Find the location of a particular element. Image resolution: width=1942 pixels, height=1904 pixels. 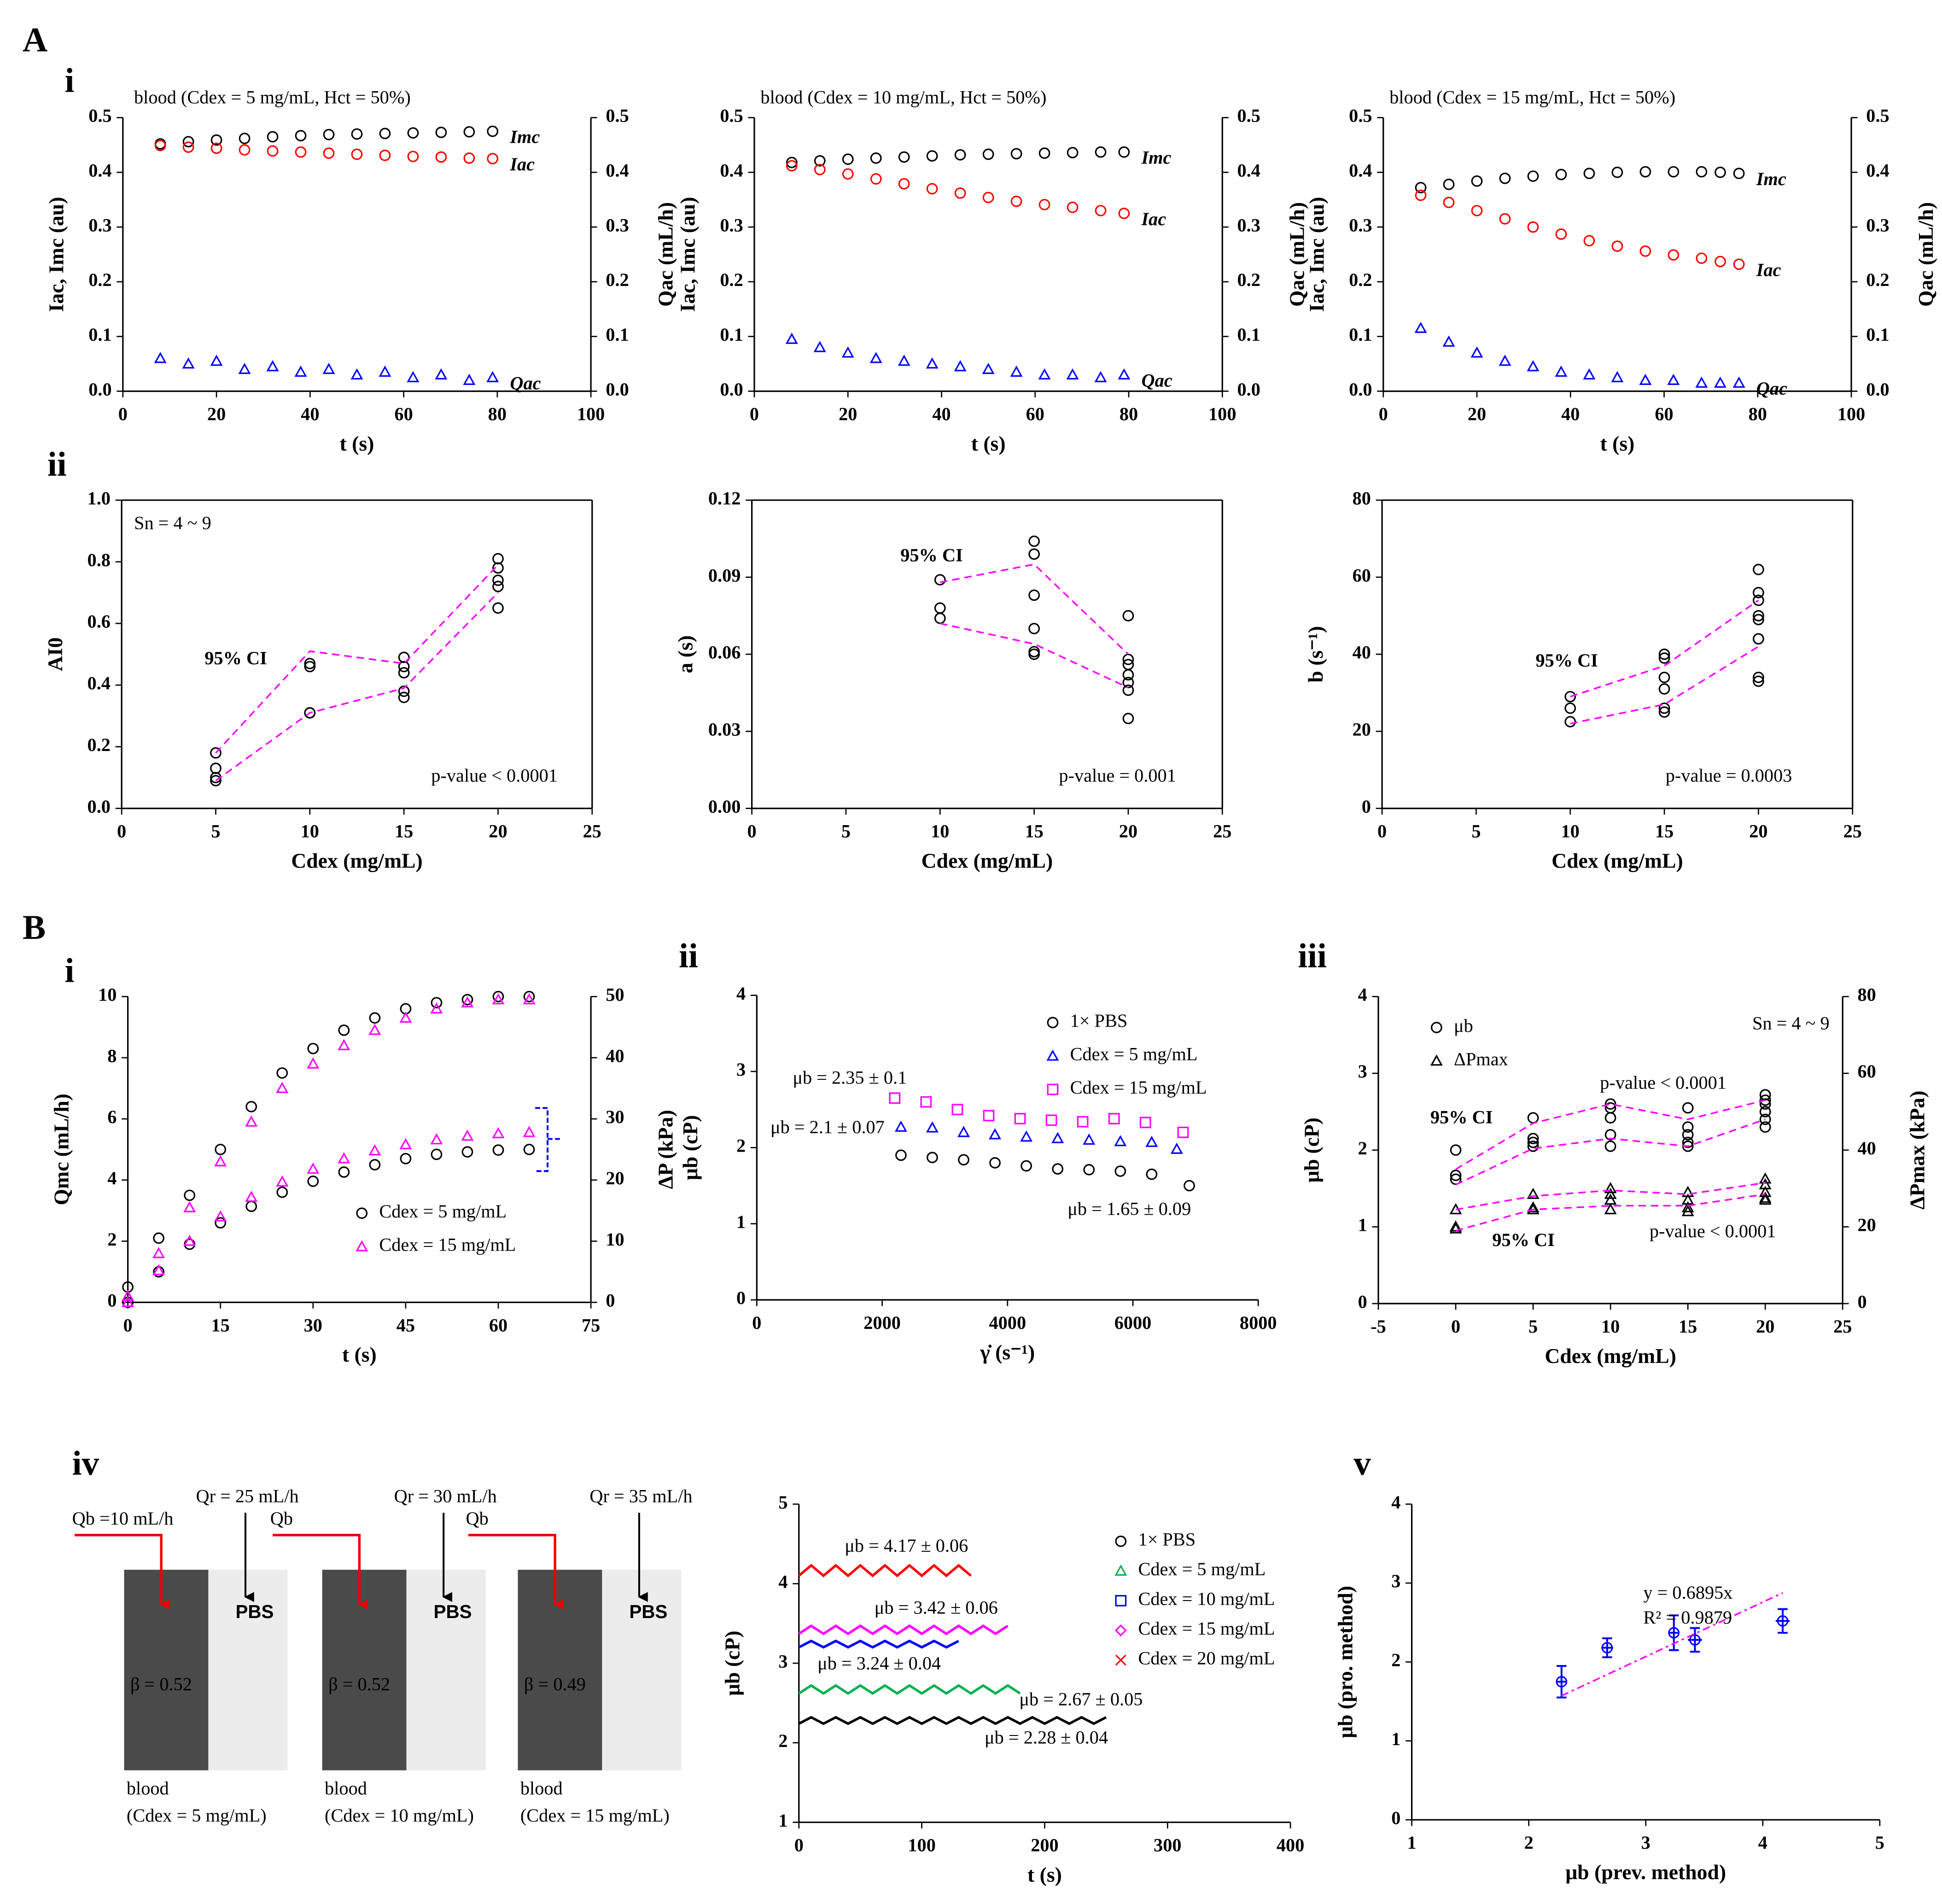

legend-label: 1× PBS is located at coordinates (1099, 1020).